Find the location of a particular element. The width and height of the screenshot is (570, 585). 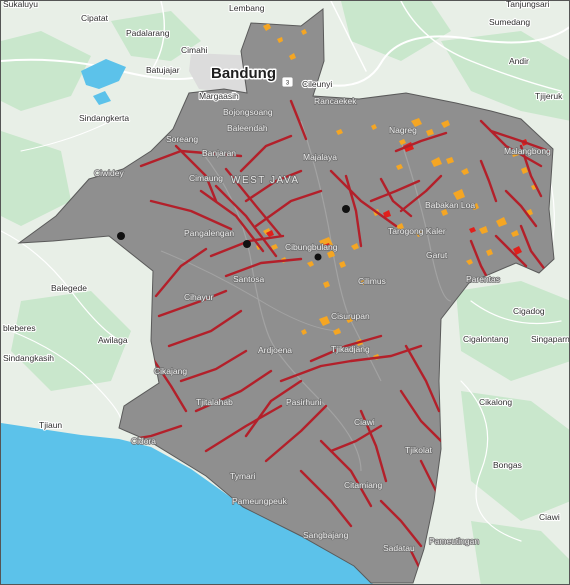

place-label: Cimahi is located at coordinates (194, 50).